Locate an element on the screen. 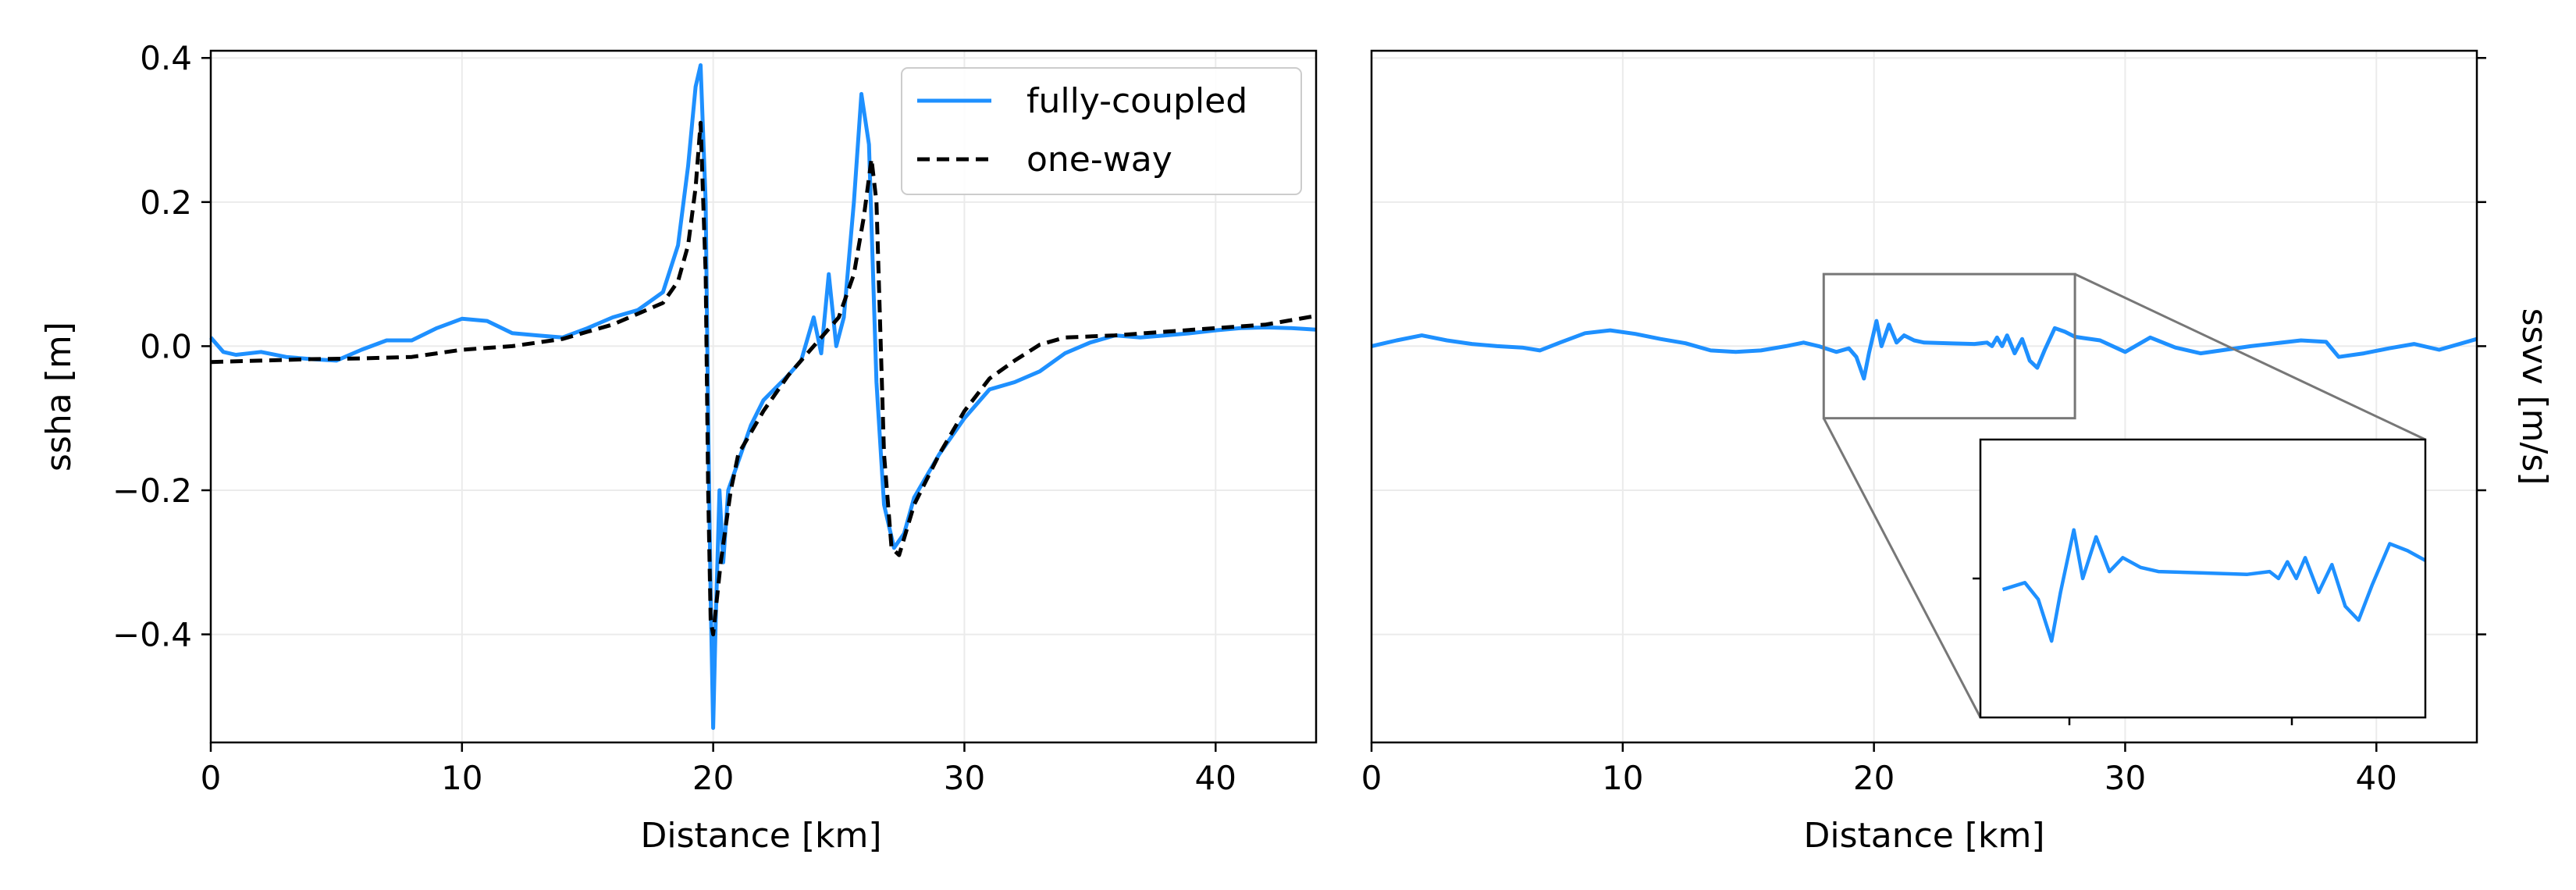  ssvv-x-tick-label: 20 is located at coordinates (1874, 778).